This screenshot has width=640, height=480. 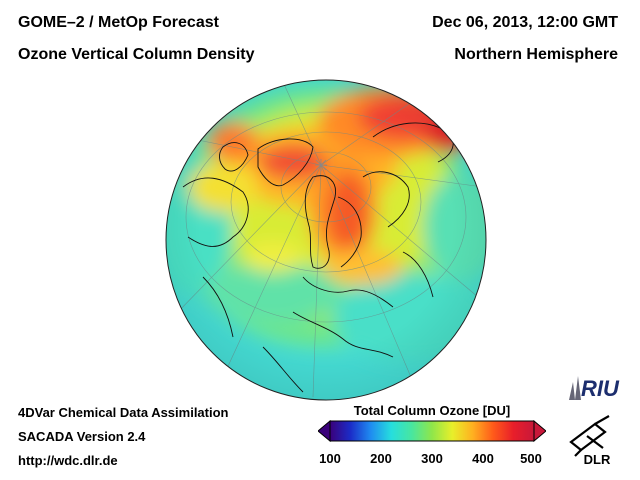 I want to click on colorbar-high-arrow, so click(x=539, y=431).